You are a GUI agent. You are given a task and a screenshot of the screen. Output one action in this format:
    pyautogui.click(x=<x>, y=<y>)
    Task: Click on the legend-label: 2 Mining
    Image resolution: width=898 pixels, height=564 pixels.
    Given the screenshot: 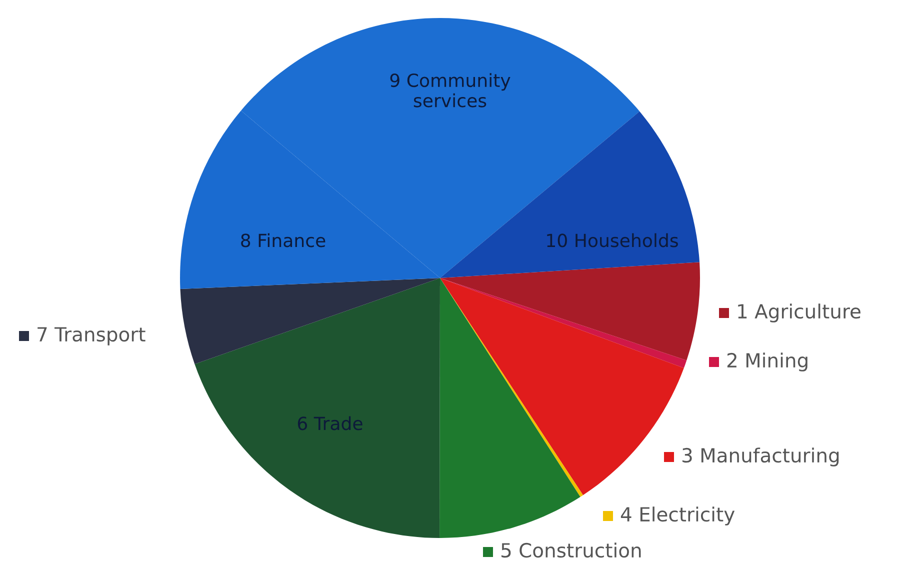 What is the action you would take?
    pyautogui.click(x=767, y=362)
    